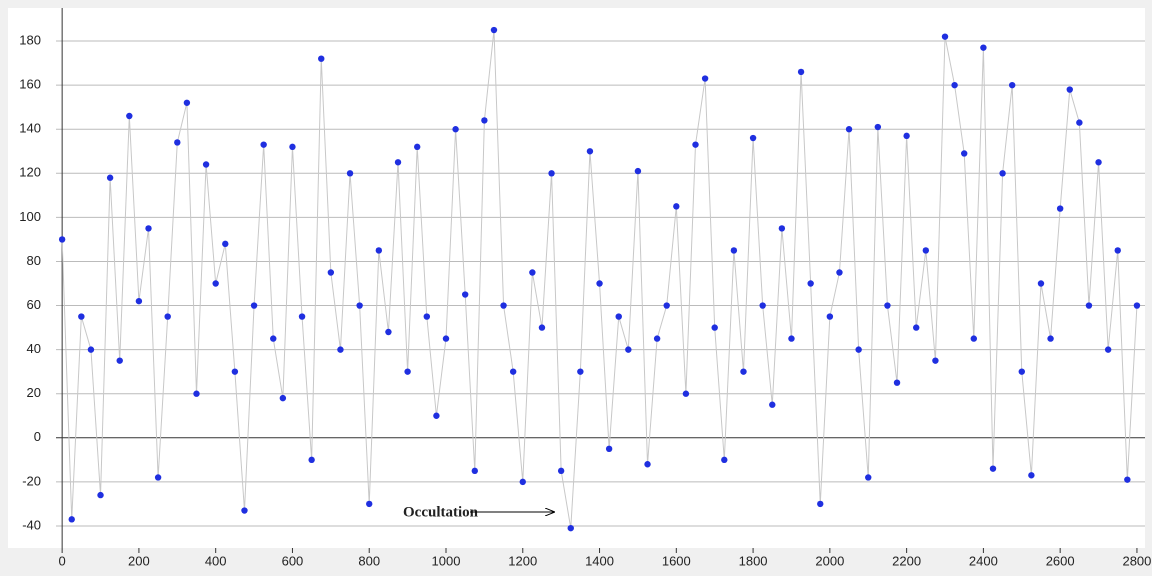 The width and height of the screenshot is (1152, 576). Describe the element at coordinates (31, 524) in the screenshot. I see `y-tick-label: -40` at that location.